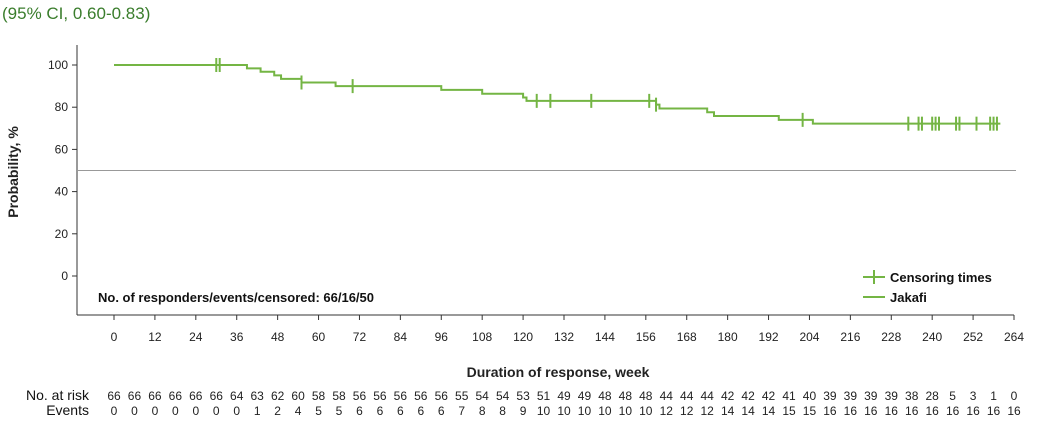 The height and width of the screenshot is (422, 1055). Describe the element at coordinates (748, 411) in the screenshot. I see `events-value: 14` at that location.